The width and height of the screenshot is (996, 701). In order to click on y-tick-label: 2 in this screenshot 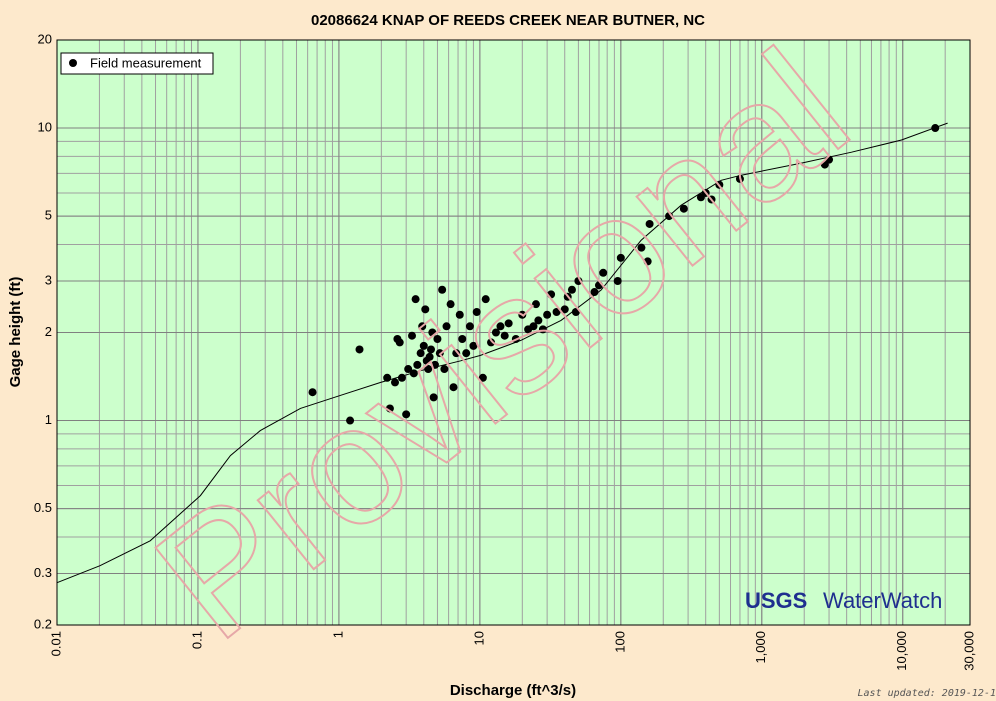, I will do `click(48, 331)`.